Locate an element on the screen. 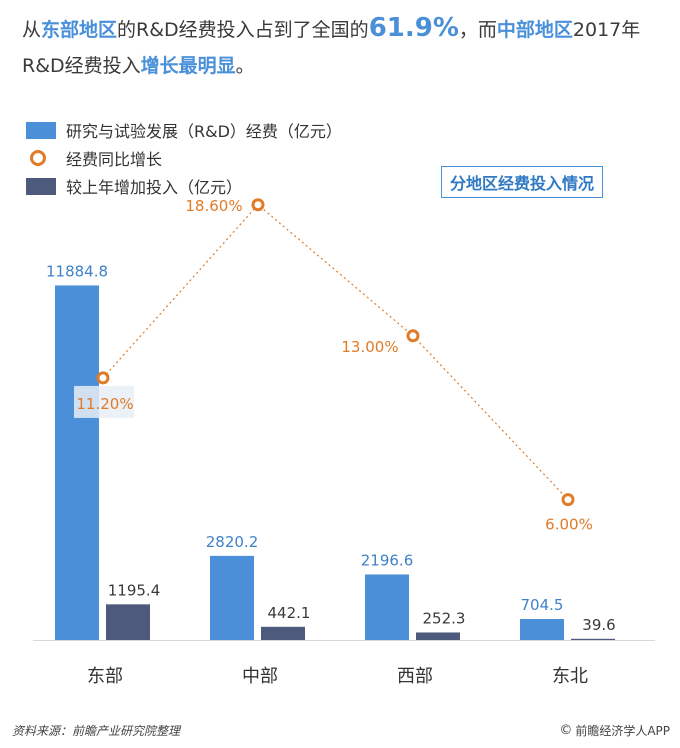 The image size is (680, 748). category-label: 中部 is located at coordinates (260, 676).